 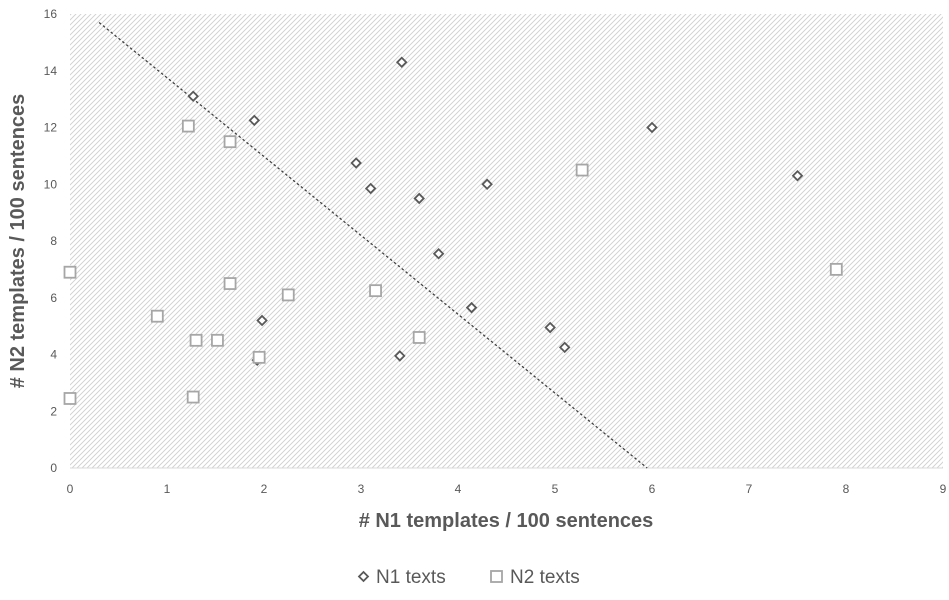 What do you see at coordinates (53, 468) in the screenshot?
I see `y-tick-label: 0` at bounding box center [53, 468].